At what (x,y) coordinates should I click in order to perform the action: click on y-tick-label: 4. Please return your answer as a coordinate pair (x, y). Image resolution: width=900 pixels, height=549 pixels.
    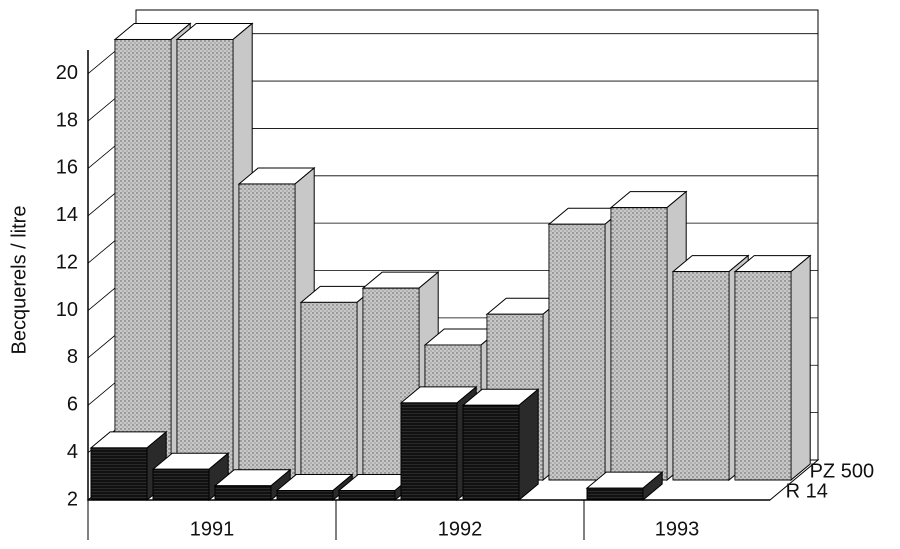
    Looking at the image, I should click on (72, 452).